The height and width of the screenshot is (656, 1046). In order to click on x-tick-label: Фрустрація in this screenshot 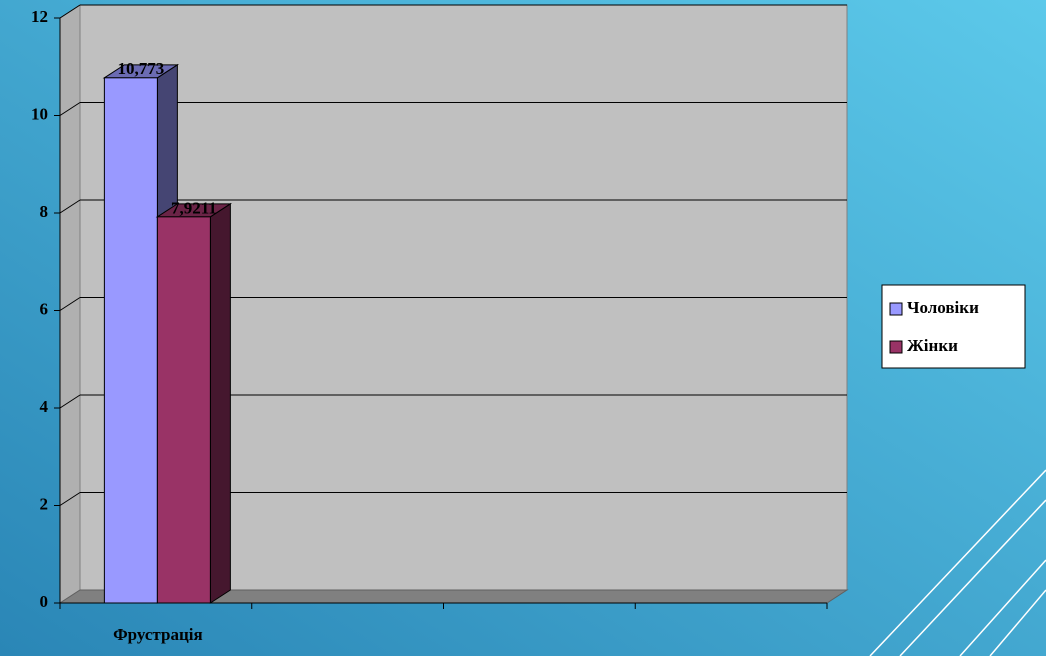, I will do `click(158, 634)`.